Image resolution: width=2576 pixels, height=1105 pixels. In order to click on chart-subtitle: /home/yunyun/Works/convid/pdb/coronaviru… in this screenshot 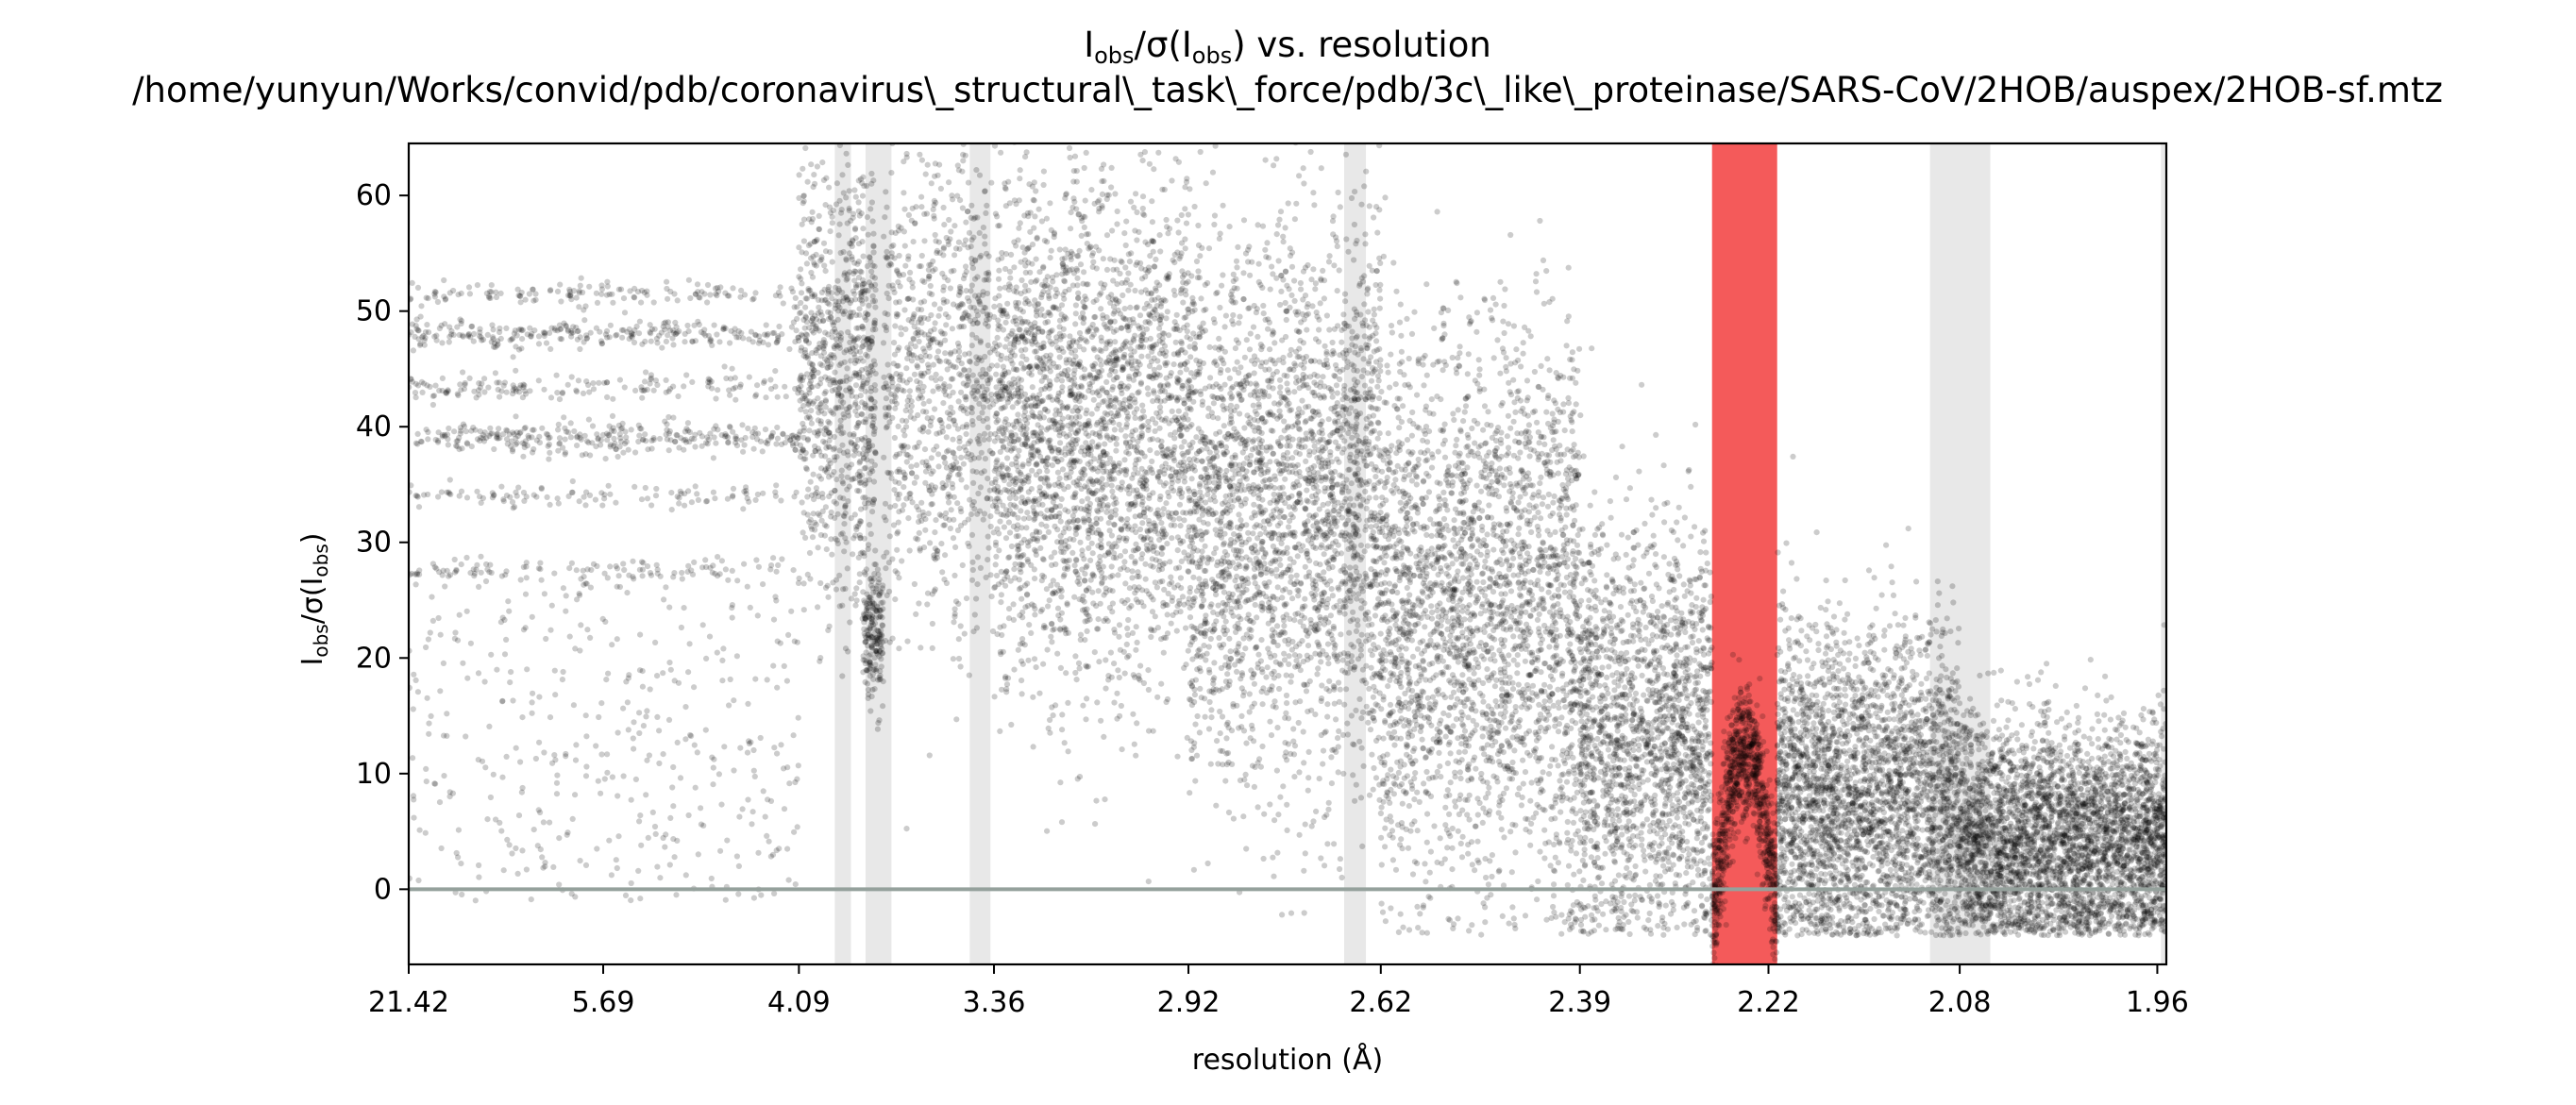, I will do `click(1287, 90)`.